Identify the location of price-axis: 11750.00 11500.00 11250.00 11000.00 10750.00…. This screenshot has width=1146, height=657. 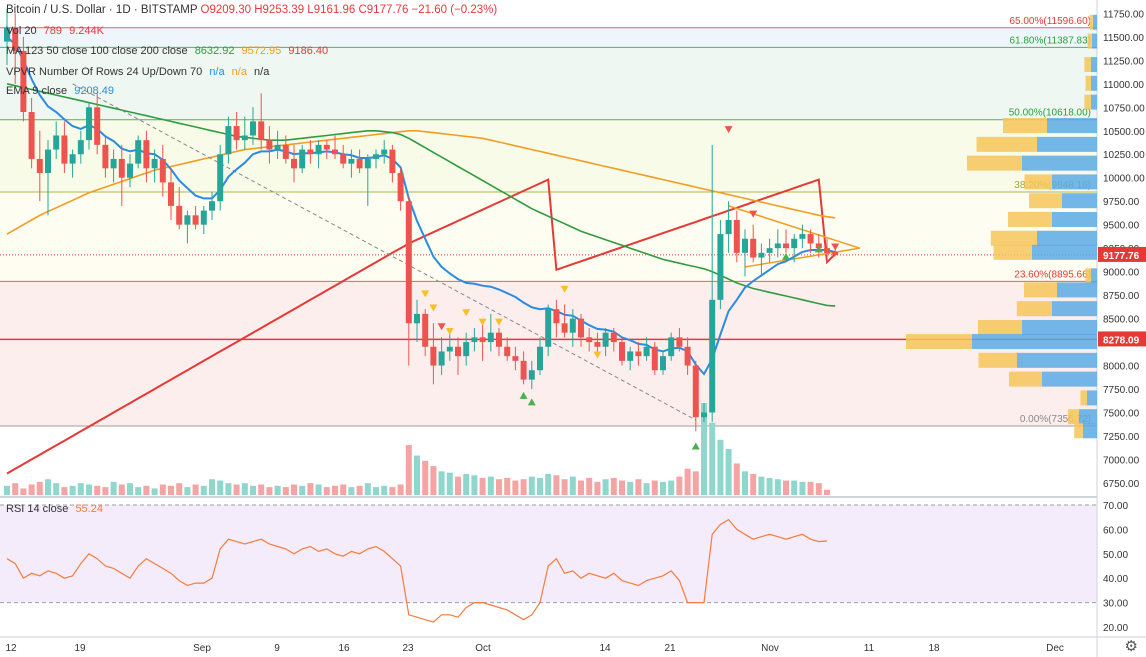
(1122, 321).